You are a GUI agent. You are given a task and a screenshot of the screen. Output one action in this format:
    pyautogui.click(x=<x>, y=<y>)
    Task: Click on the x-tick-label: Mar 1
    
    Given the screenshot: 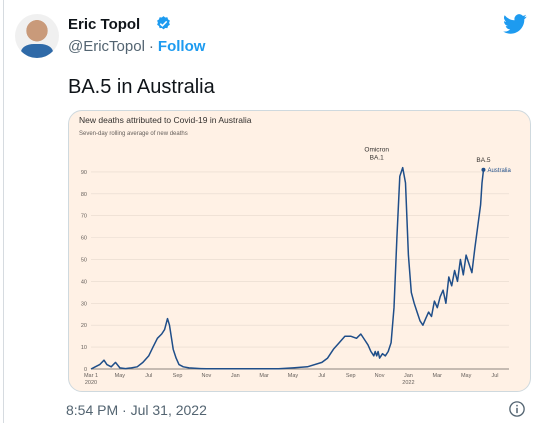 What is the action you would take?
    pyautogui.click(x=91, y=376)
    